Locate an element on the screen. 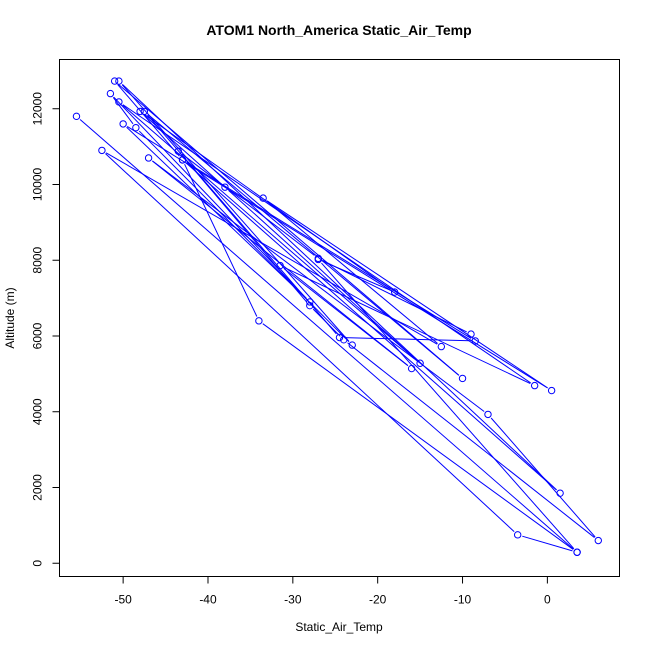 This screenshot has width=650, height=650. x-tick-label: -50 is located at coordinates (123, 600).